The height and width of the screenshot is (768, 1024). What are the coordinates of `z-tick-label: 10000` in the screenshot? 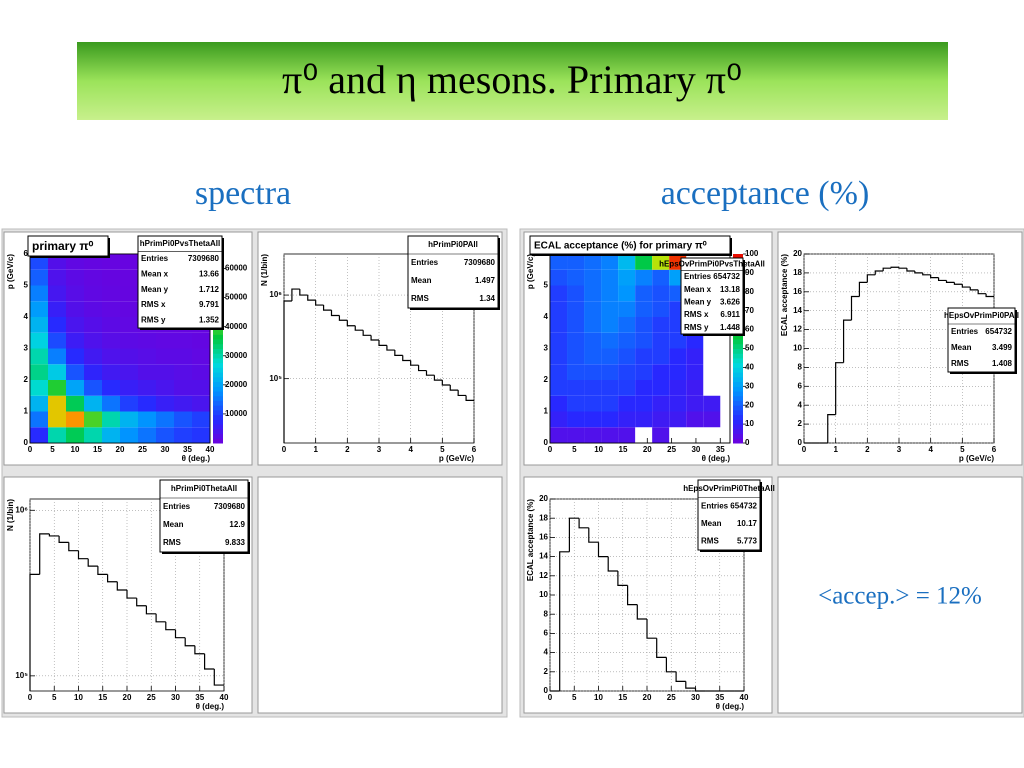 It's located at (236, 413).